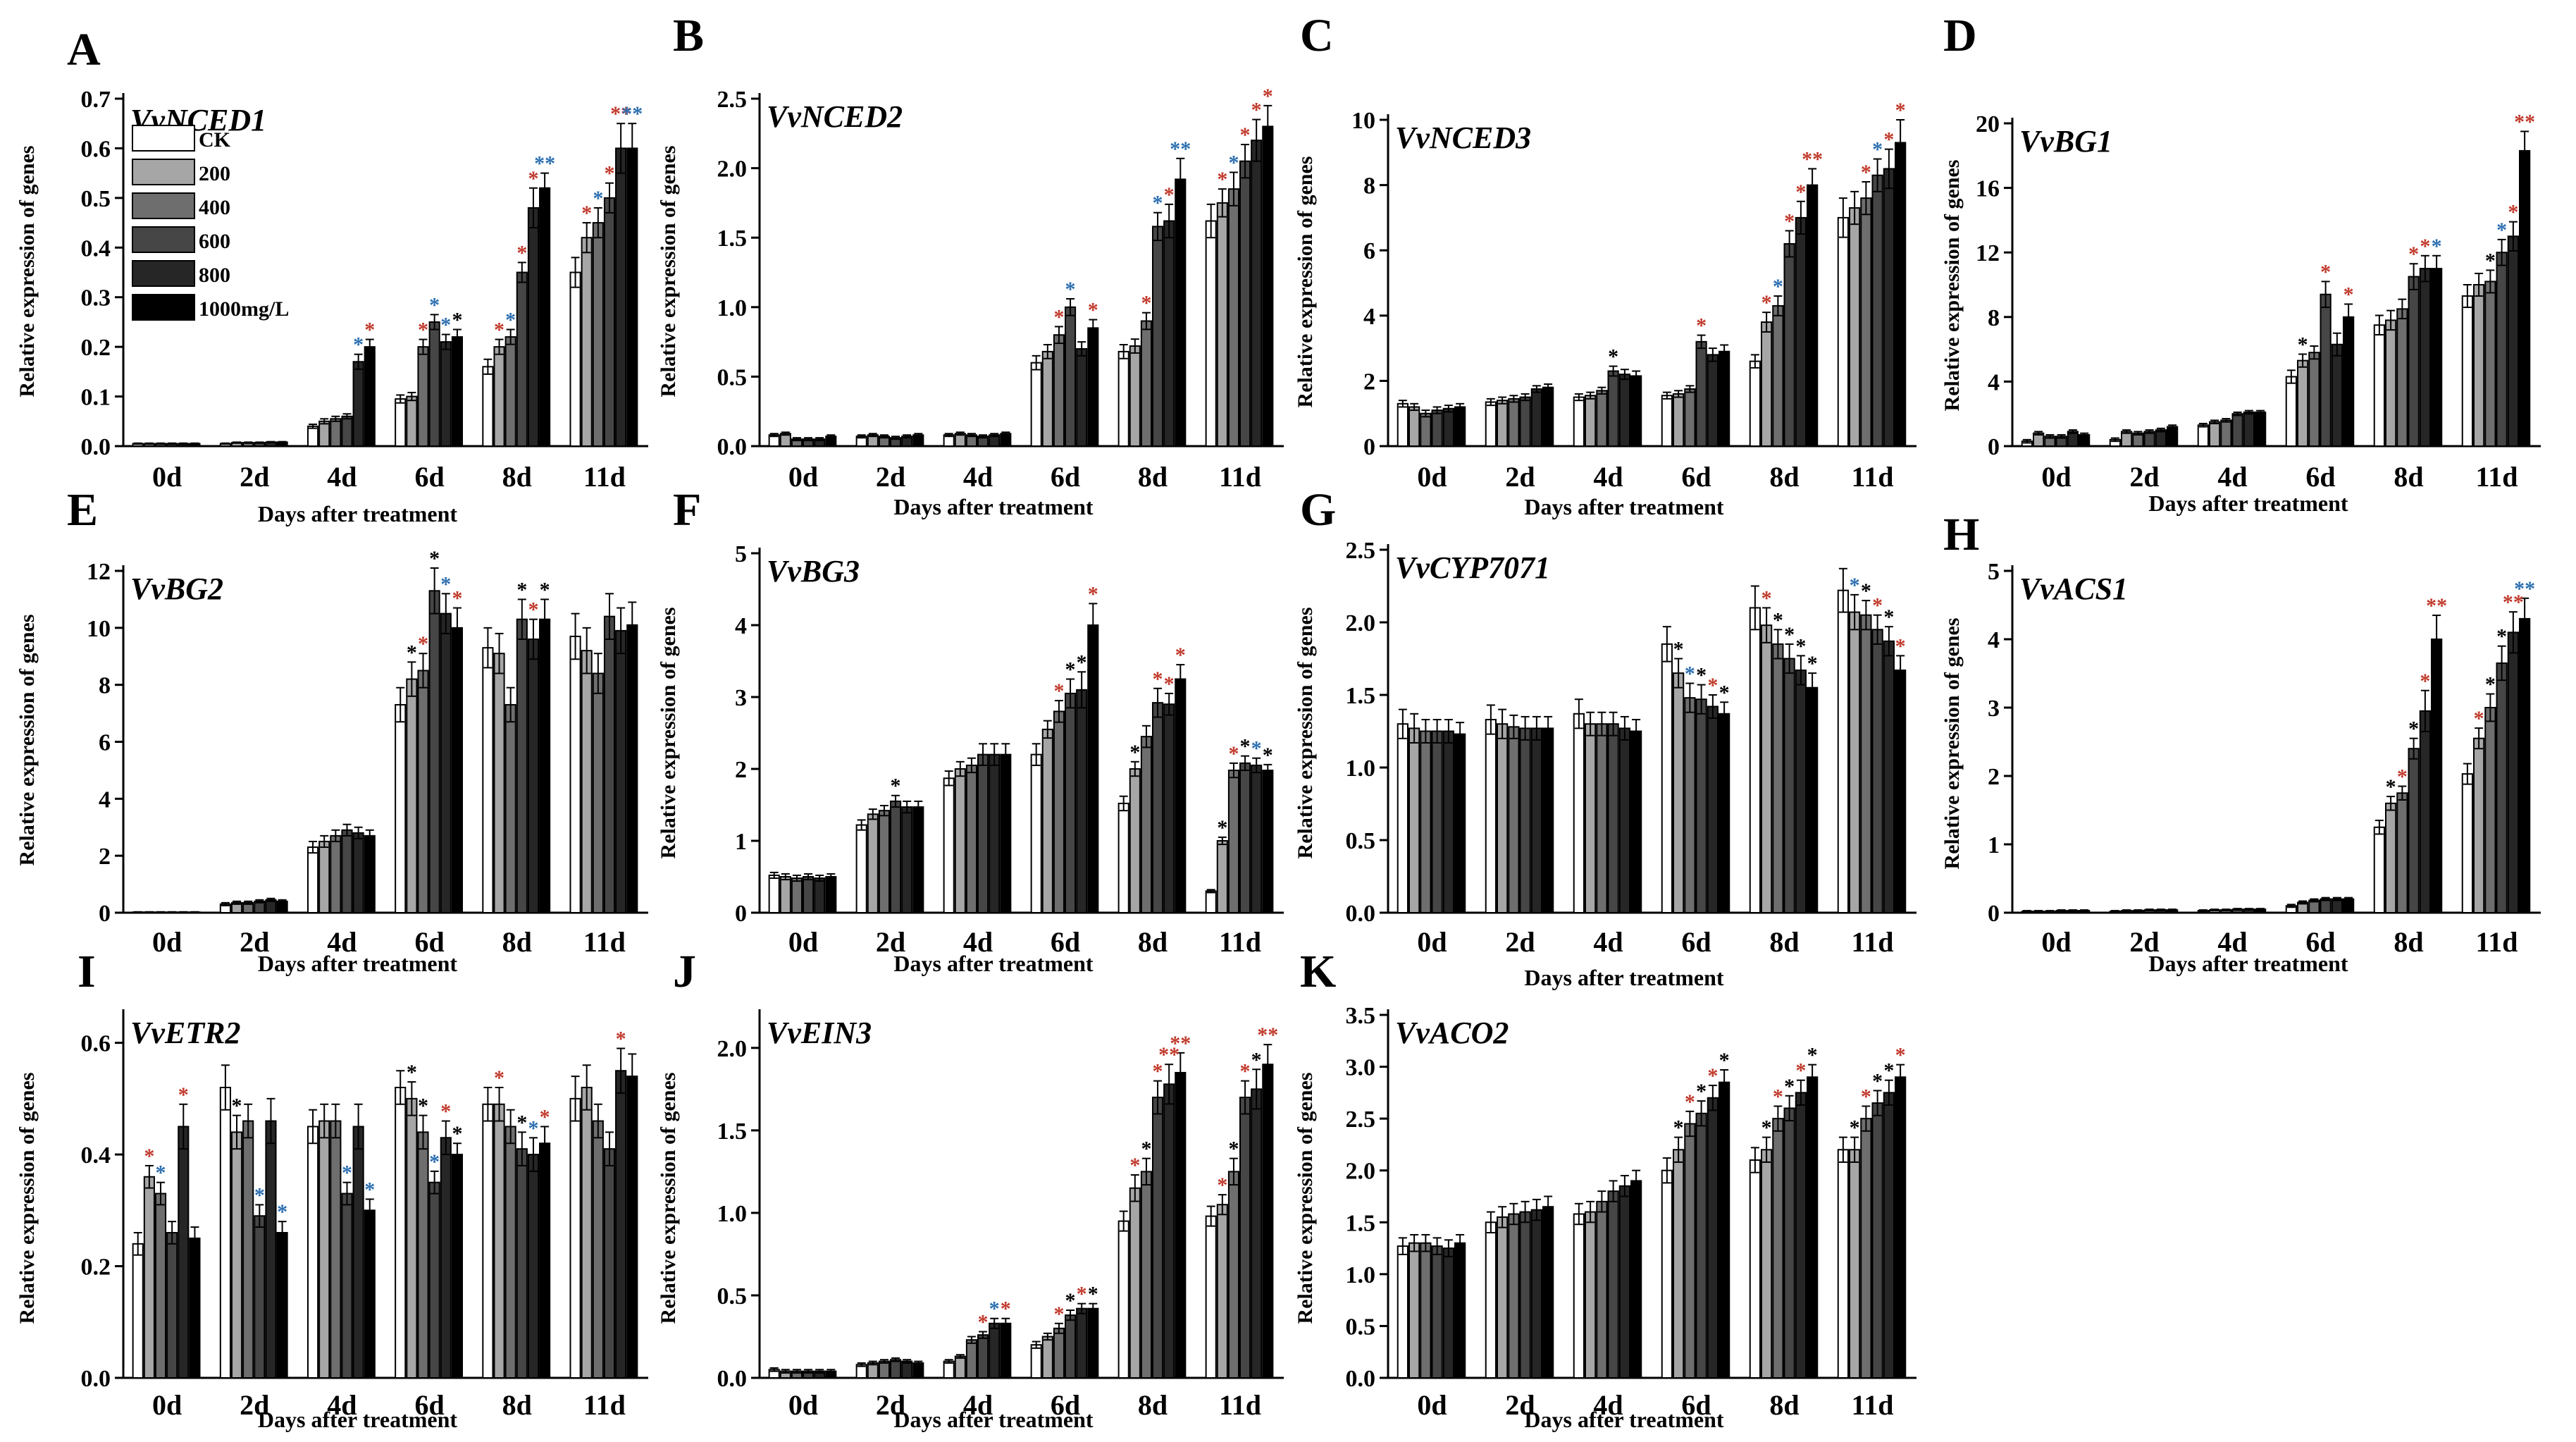 The height and width of the screenshot is (1442, 2576). I want to click on x-tick-label: 2d, so click(2144, 942).